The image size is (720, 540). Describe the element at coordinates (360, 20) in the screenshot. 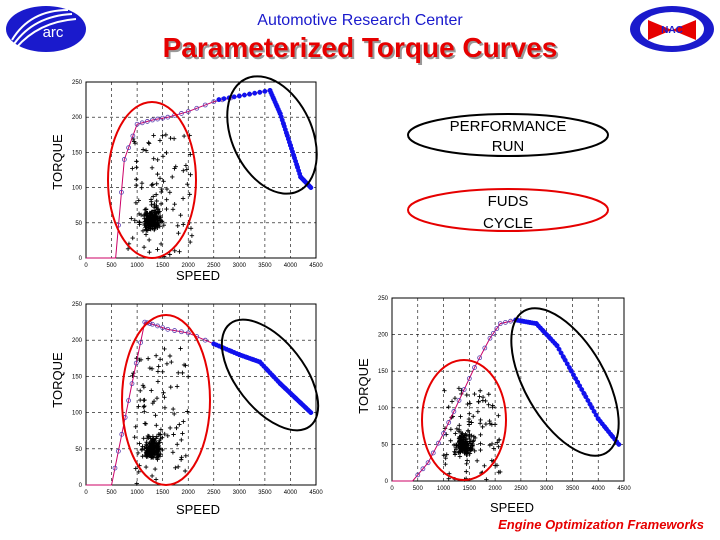

I see `header-subtitle: Automotive Research Center` at that location.